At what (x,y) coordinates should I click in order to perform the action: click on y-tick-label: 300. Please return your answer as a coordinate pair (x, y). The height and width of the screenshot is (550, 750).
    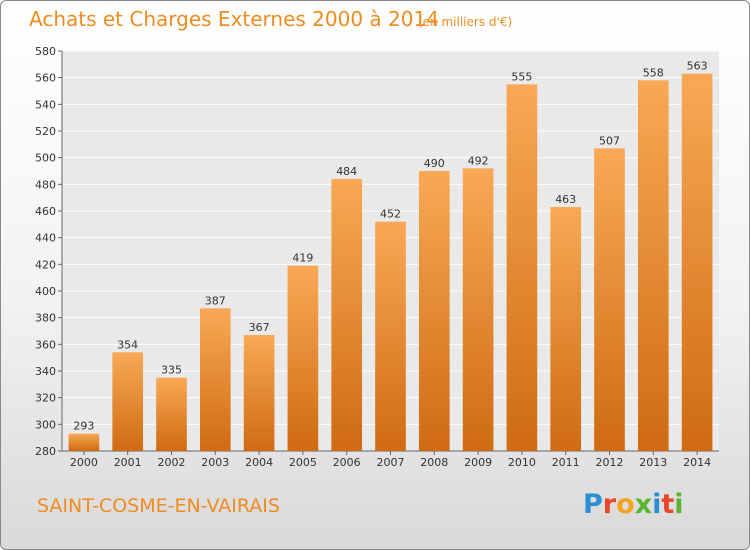
    Looking at the image, I should click on (45, 424).